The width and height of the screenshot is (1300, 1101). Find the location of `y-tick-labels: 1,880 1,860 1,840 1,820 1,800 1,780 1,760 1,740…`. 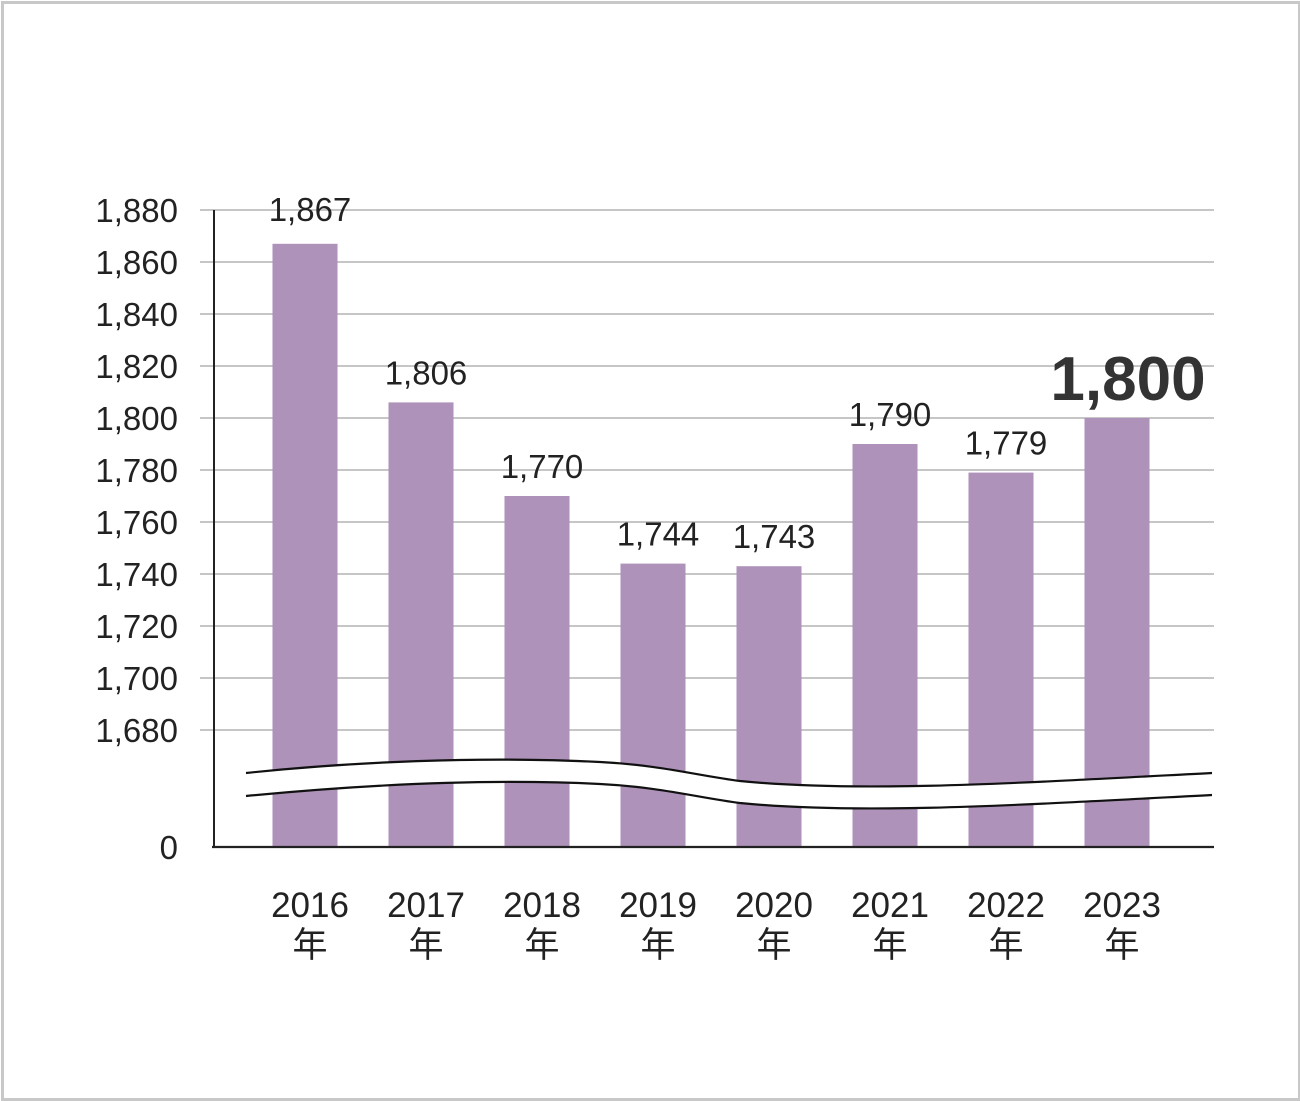

y-tick-labels: 1,880 1,860 1,840 1,820 1,800 1,780 1,760 1,740… is located at coordinates (136, 529).